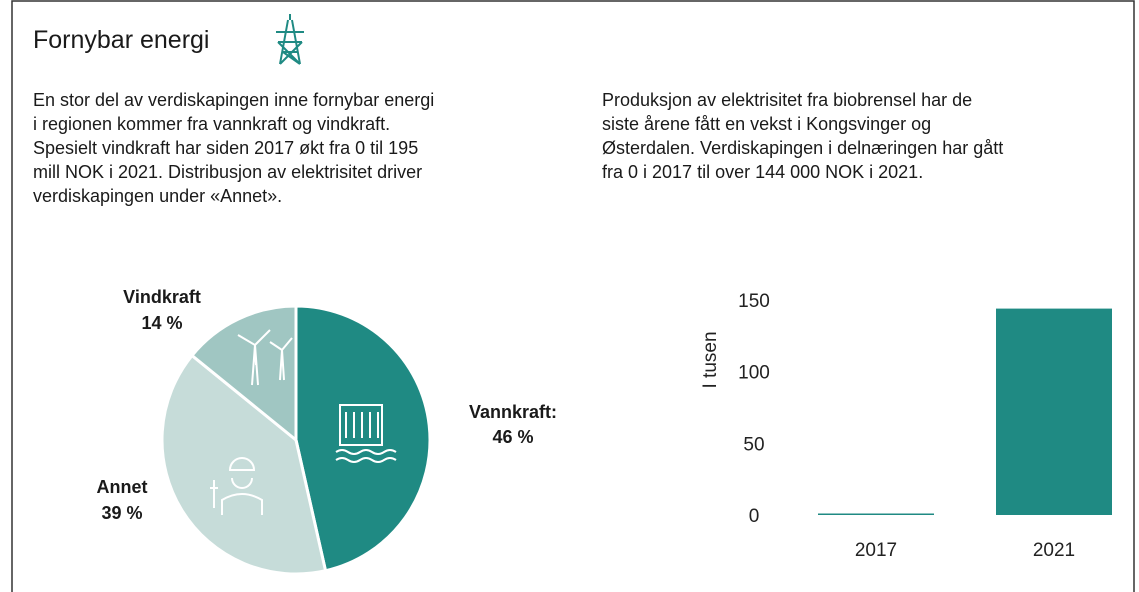 This screenshot has width=1139, height=592. What do you see at coordinates (162, 297) in the screenshot?
I see `slice-label: Vindkraft` at bounding box center [162, 297].